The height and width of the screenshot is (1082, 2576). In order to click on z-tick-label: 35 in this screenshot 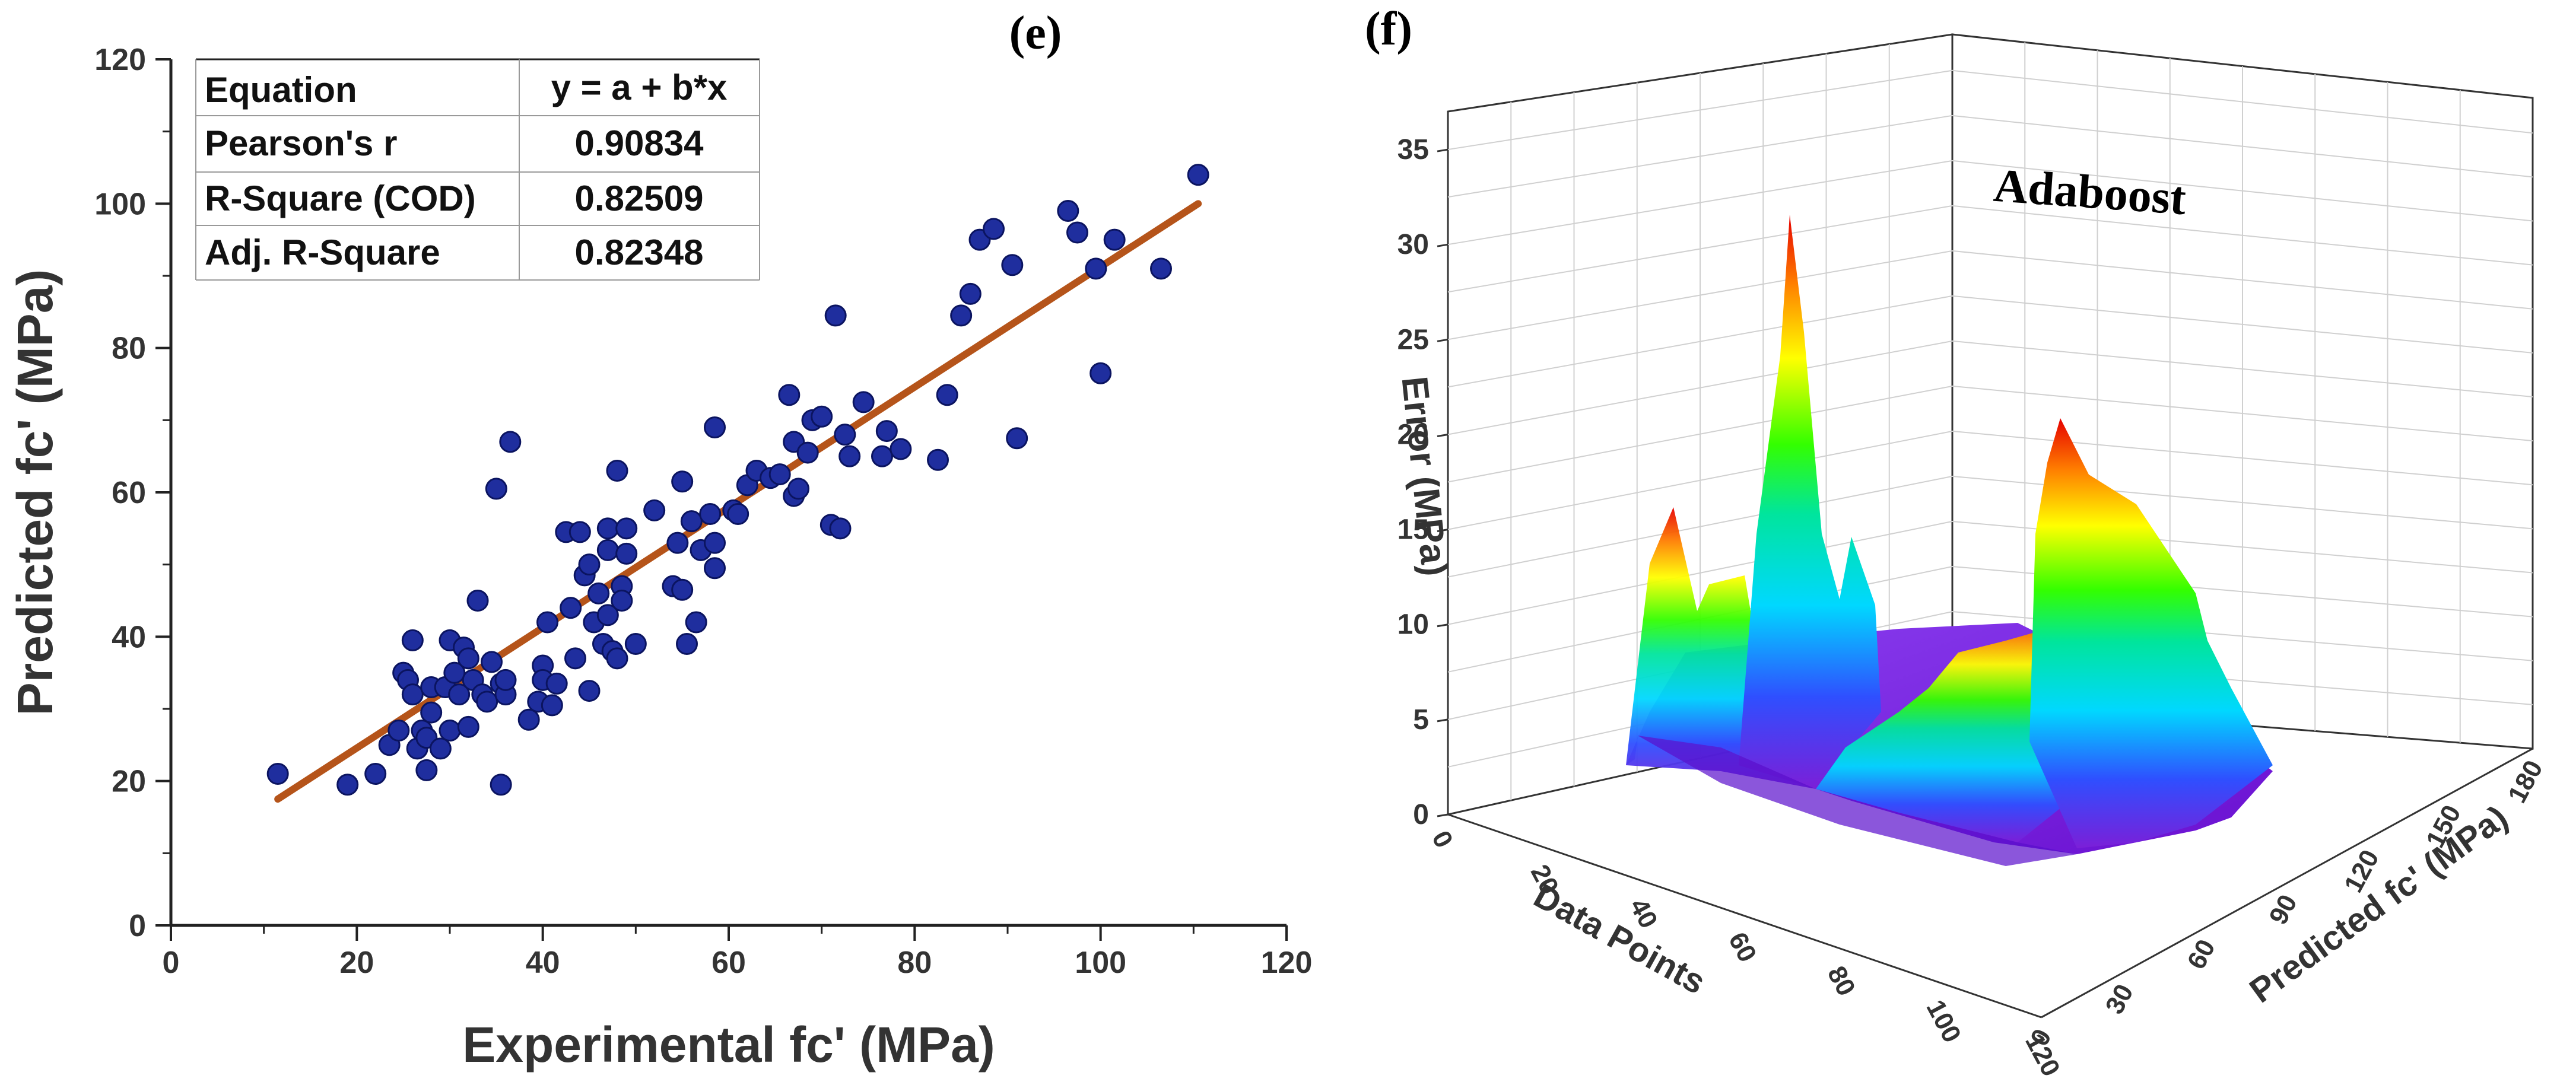, I will do `click(1413, 150)`.